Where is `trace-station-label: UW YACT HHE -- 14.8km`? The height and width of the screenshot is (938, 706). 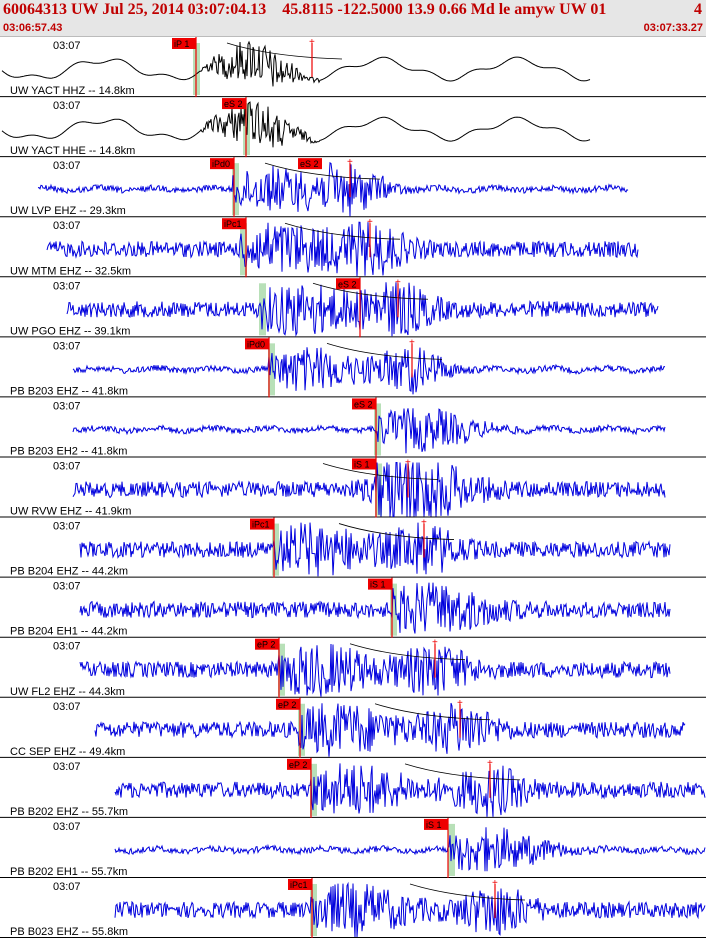 trace-station-label: UW YACT HHE -- 14.8km is located at coordinates (72, 151).